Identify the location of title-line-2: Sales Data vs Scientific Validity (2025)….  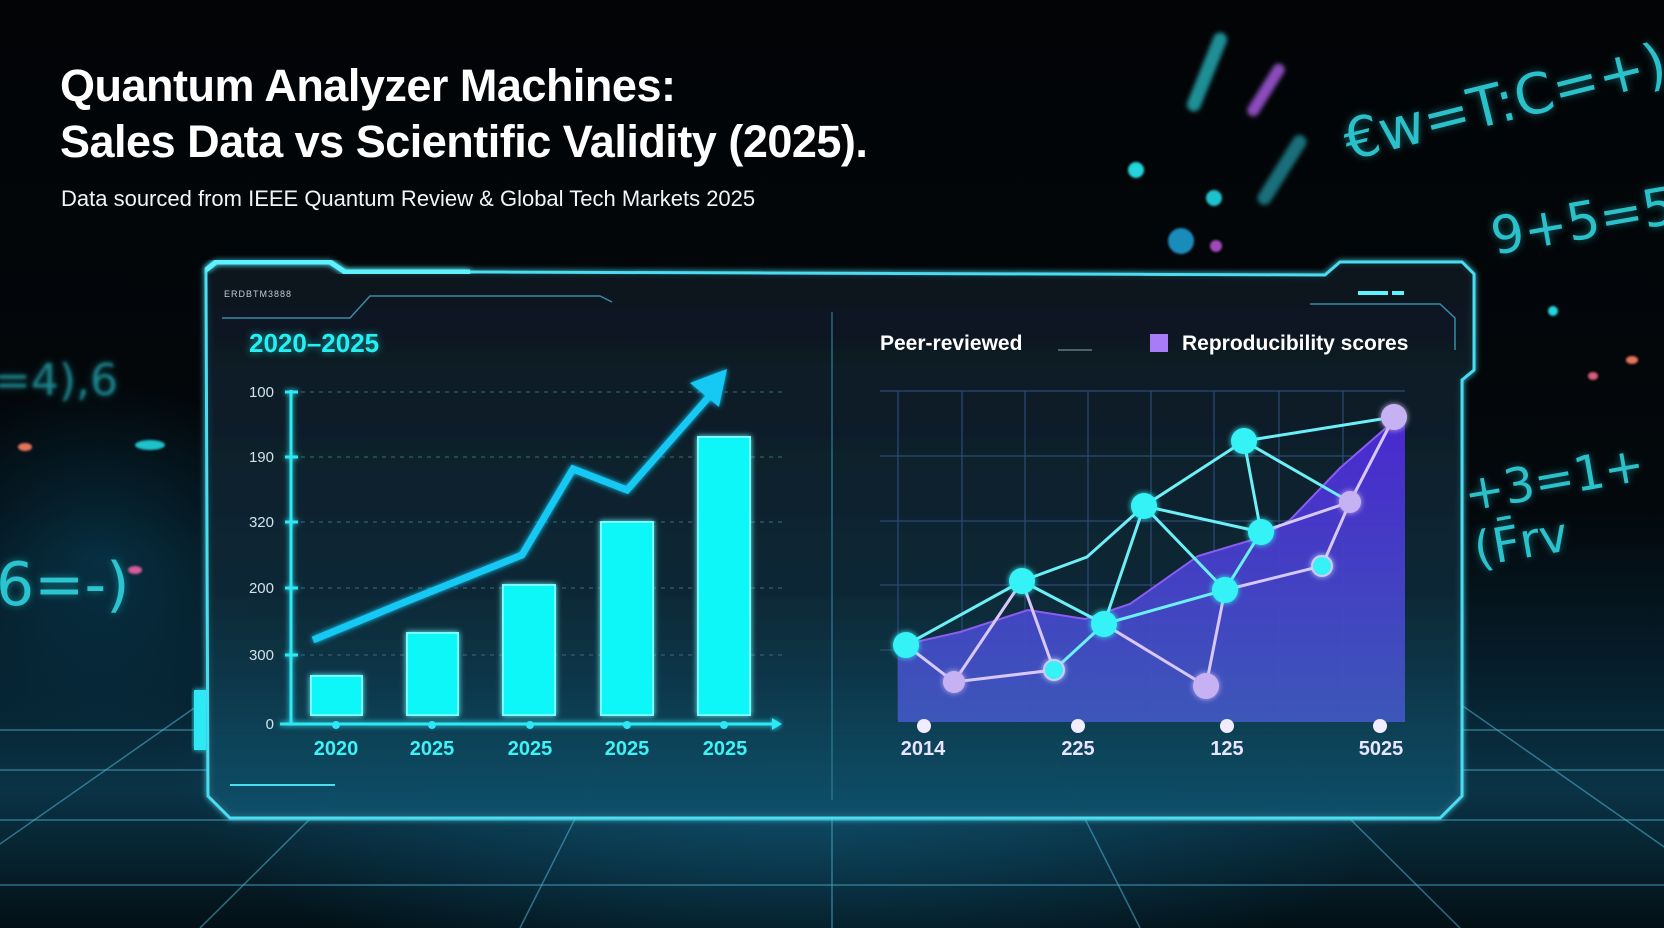
(464, 141).